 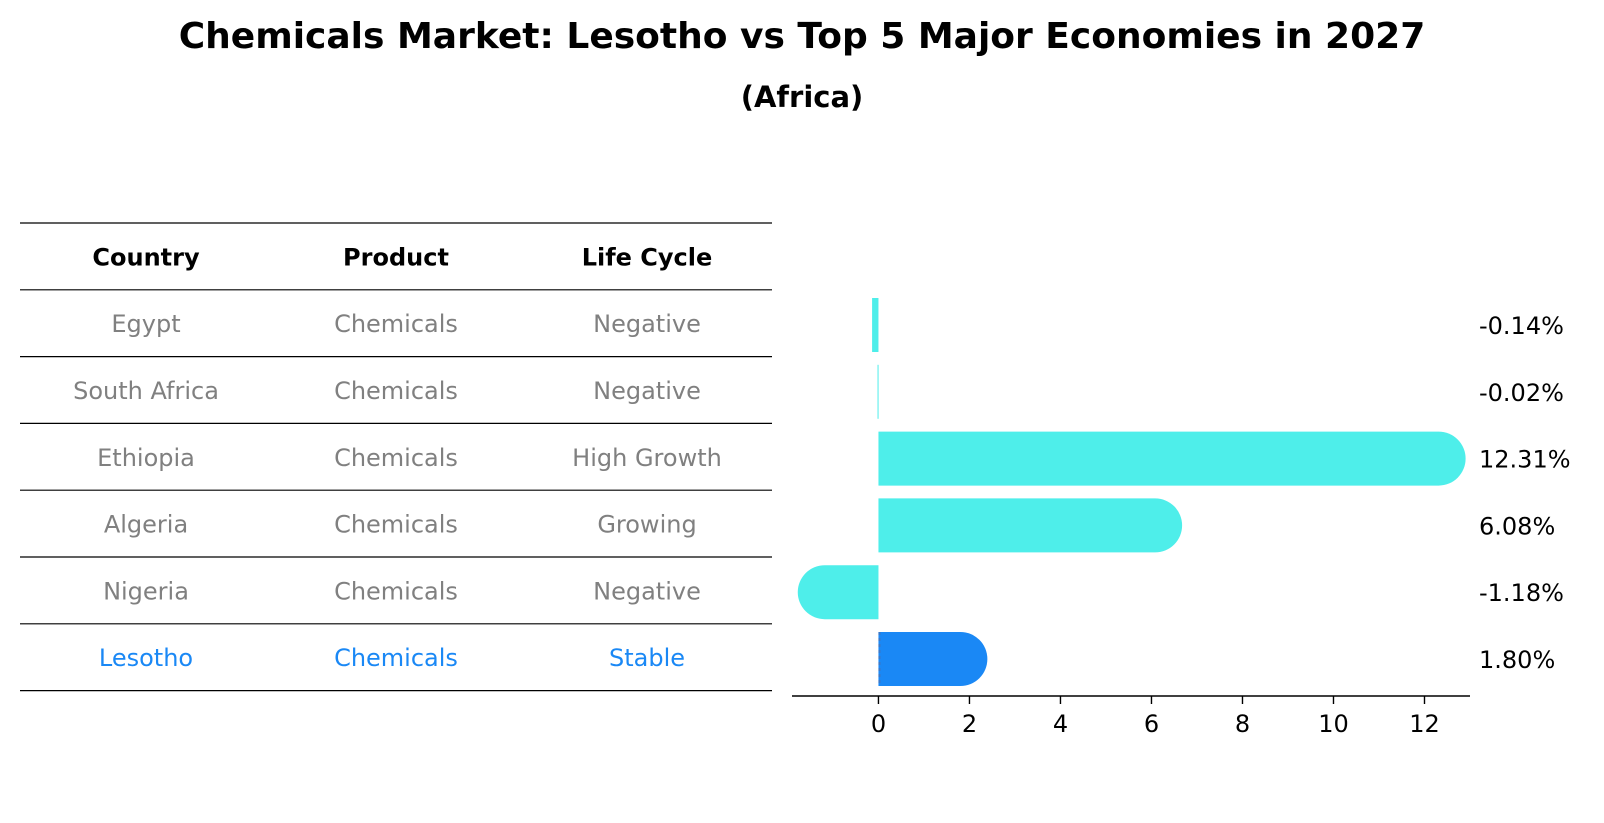 What do you see at coordinates (646, 525) in the screenshot?
I see `table-cell: Growing` at bounding box center [646, 525].